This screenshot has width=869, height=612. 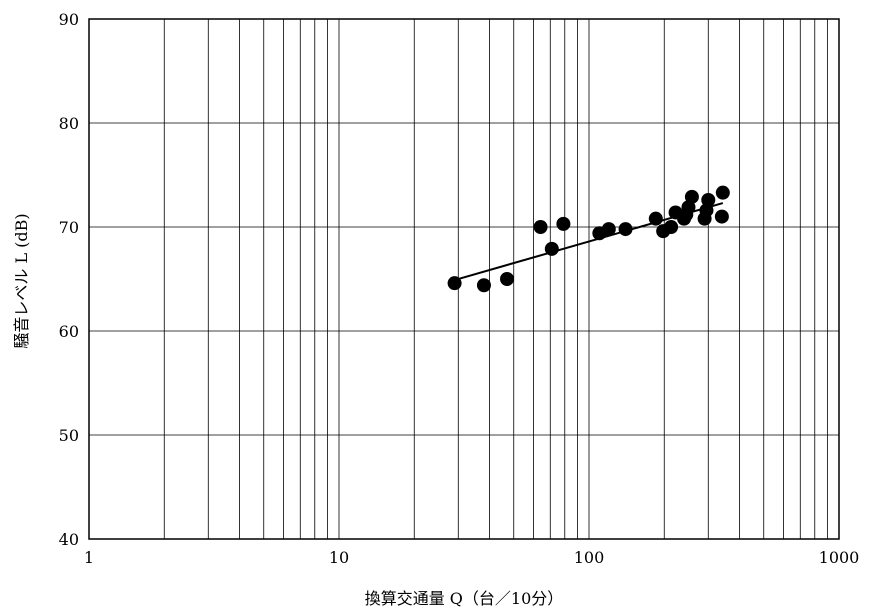 What do you see at coordinates (69, 227) in the screenshot?
I see `y-tick-label: 70` at bounding box center [69, 227].